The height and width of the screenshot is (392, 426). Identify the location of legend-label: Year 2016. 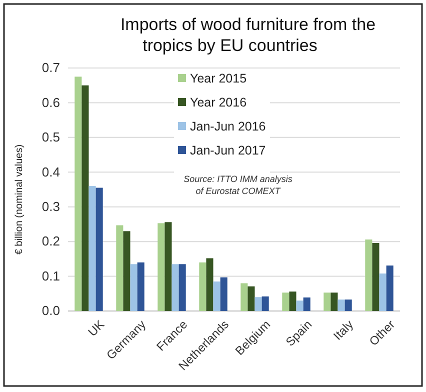
(218, 103).